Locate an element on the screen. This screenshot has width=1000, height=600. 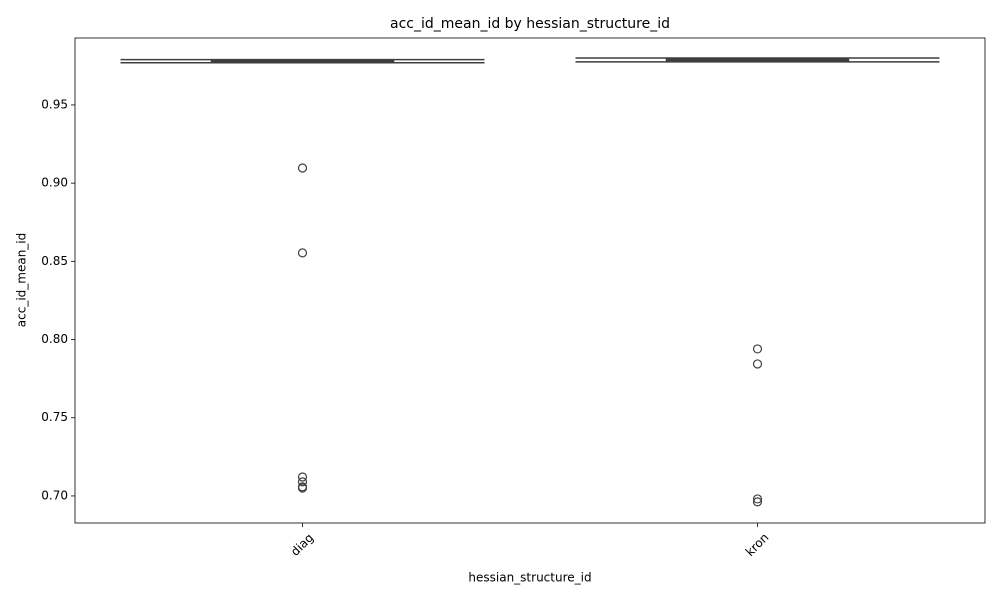
x-tick-label: diag is located at coordinates (302, 545).